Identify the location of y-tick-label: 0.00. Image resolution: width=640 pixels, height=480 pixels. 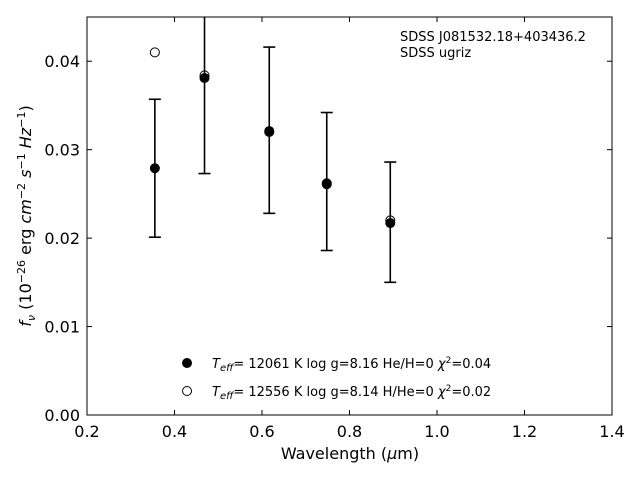
(62, 415).